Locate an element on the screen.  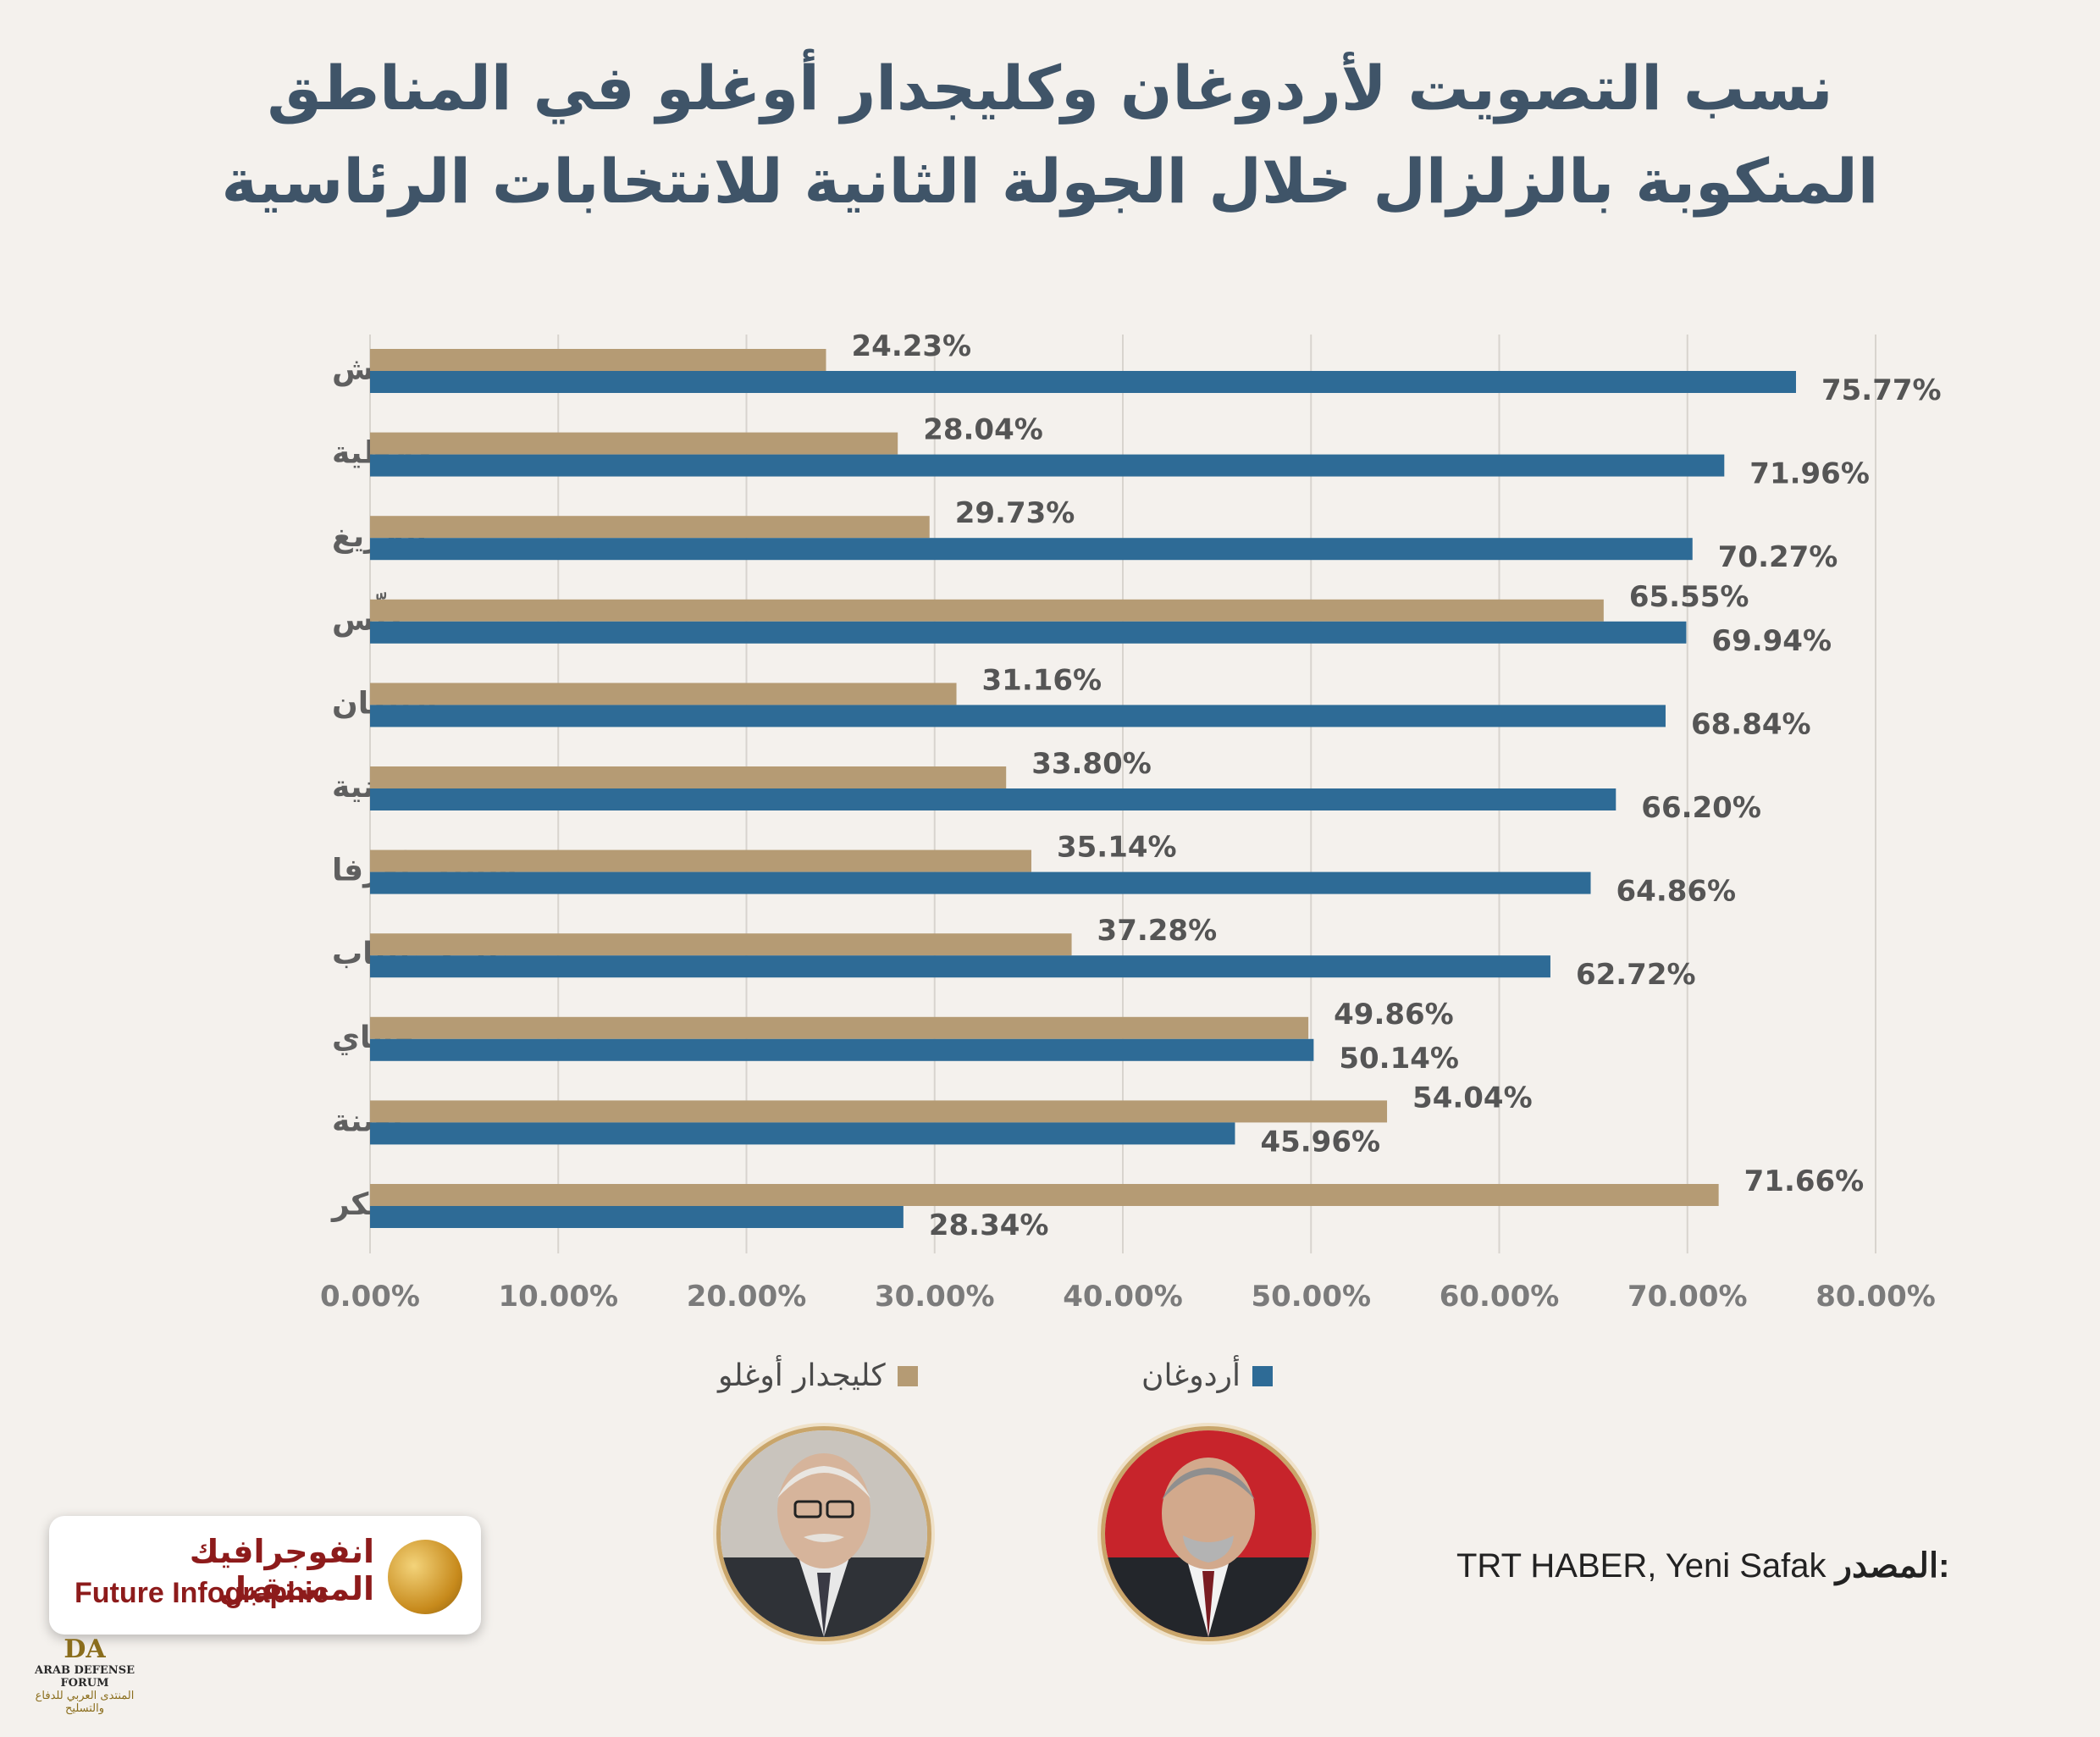
forum-mark: DA is located at coordinates (85, 1649).